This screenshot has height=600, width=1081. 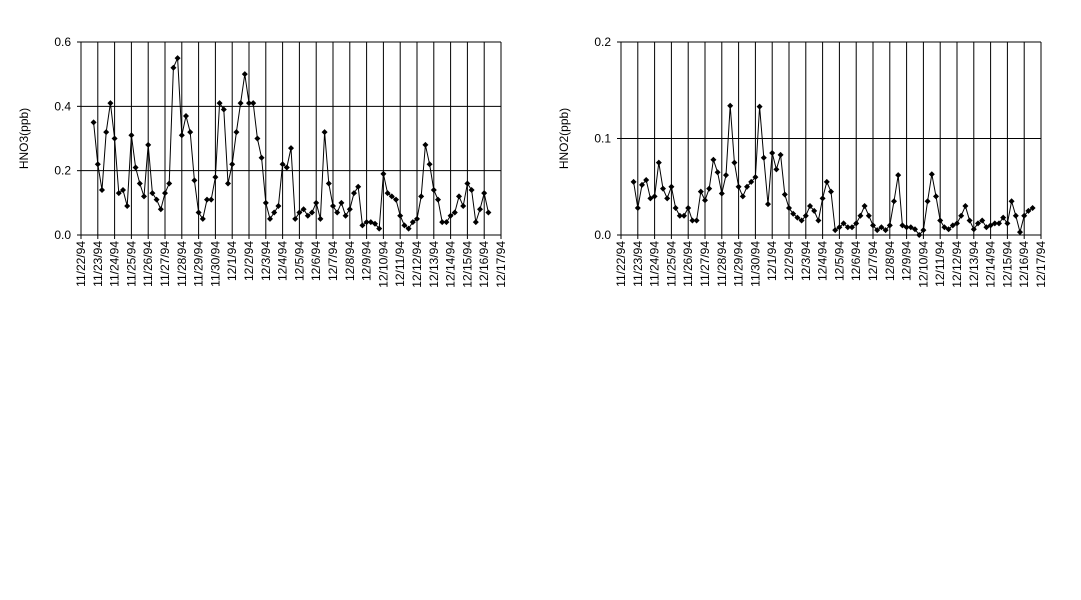 I want to click on x-tick-label: 11/22/94, so click(x=81, y=264).